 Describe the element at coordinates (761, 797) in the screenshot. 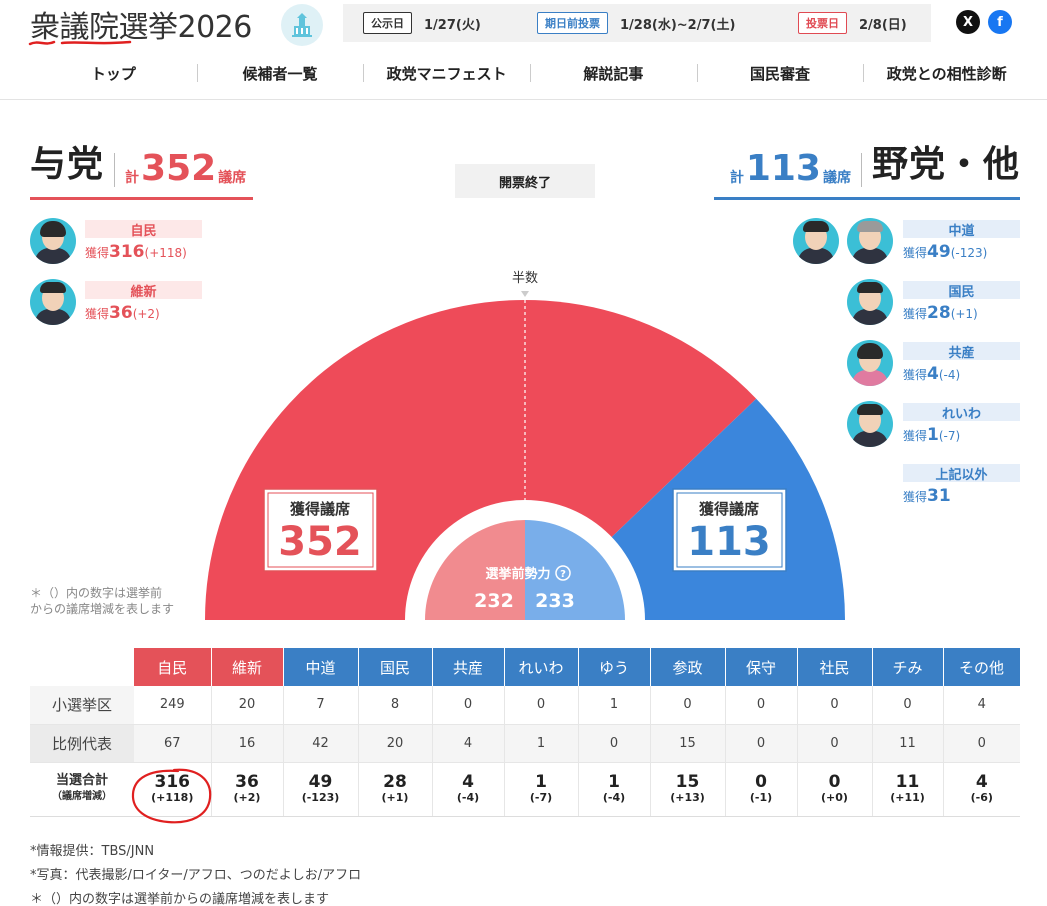

I see `total-diff: (-1)` at that location.